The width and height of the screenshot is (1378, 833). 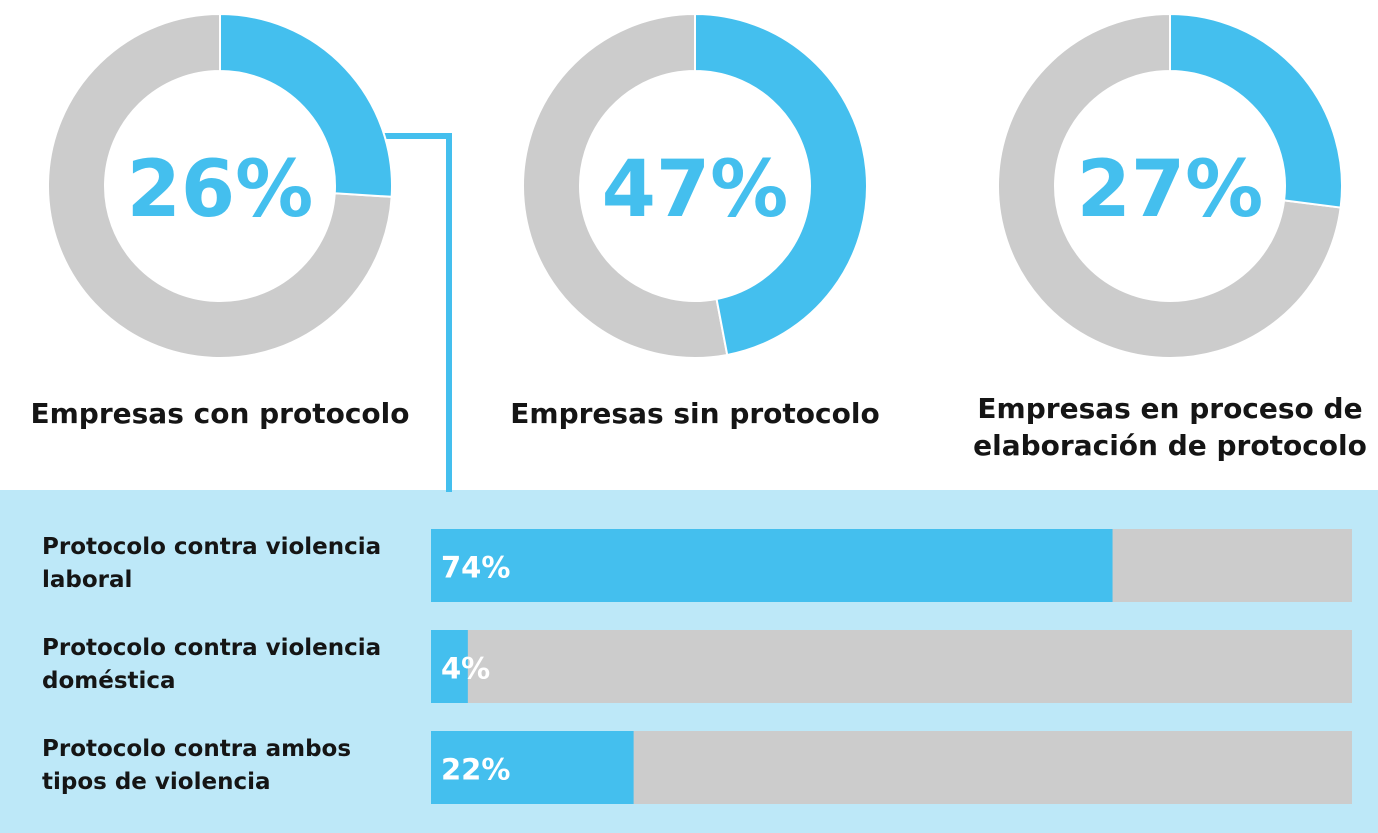 I want to click on bar-label: Protocolo contra violencia doméstica, so click(x=212, y=664).